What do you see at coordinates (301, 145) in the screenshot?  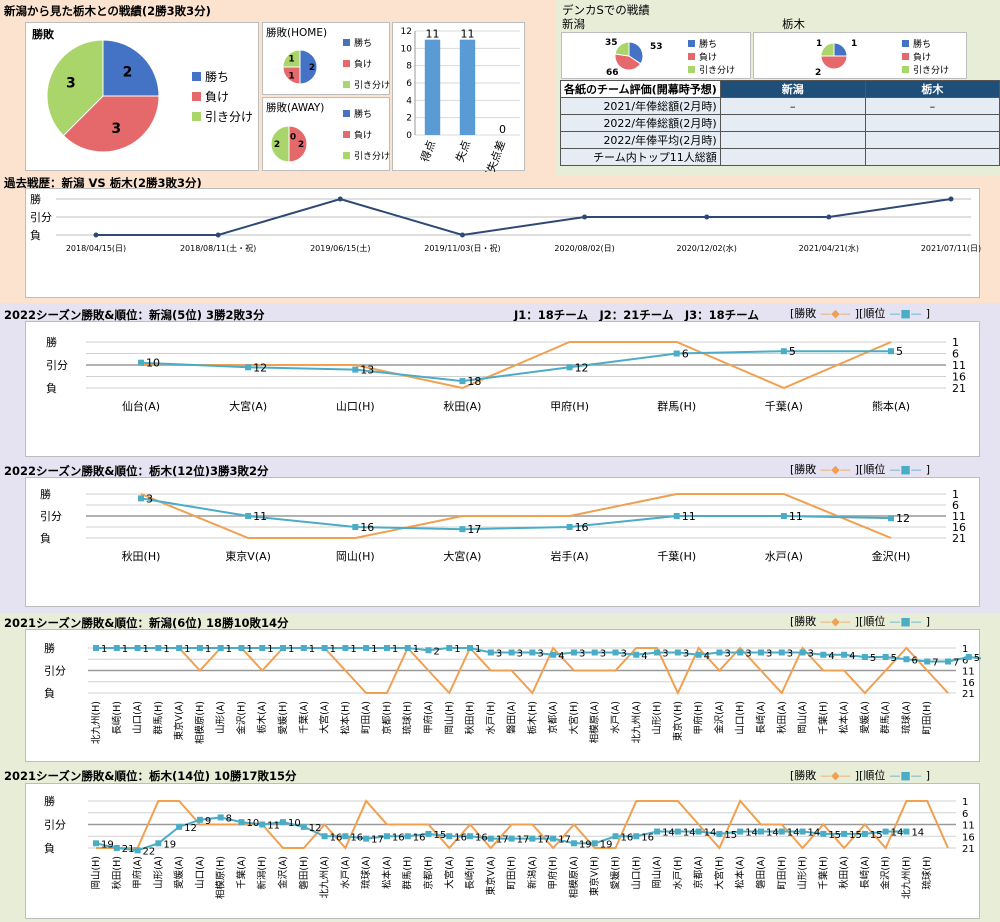 I see `pie-value-label: 2` at bounding box center [301, 145].